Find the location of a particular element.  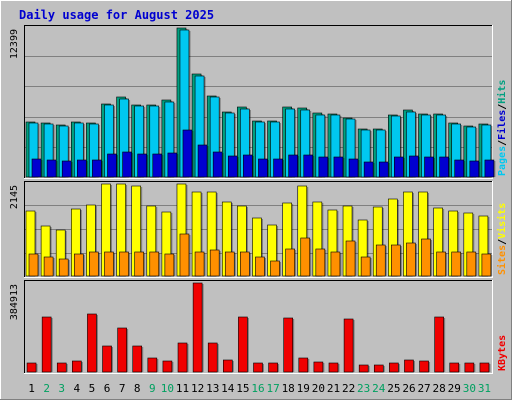

legend: Pages/Files/Hits is located at coordinates (502, 128).